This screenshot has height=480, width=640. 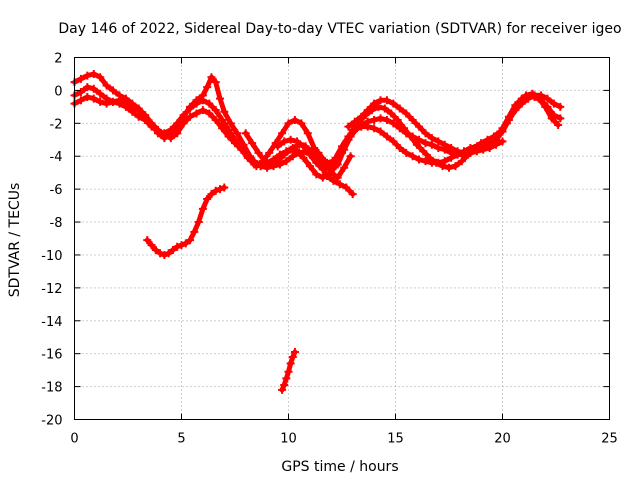 What do you see at coordinates (56, 223) in the screenshot?
I see `y-tick-label: -8` at bounding box center [56, 223].